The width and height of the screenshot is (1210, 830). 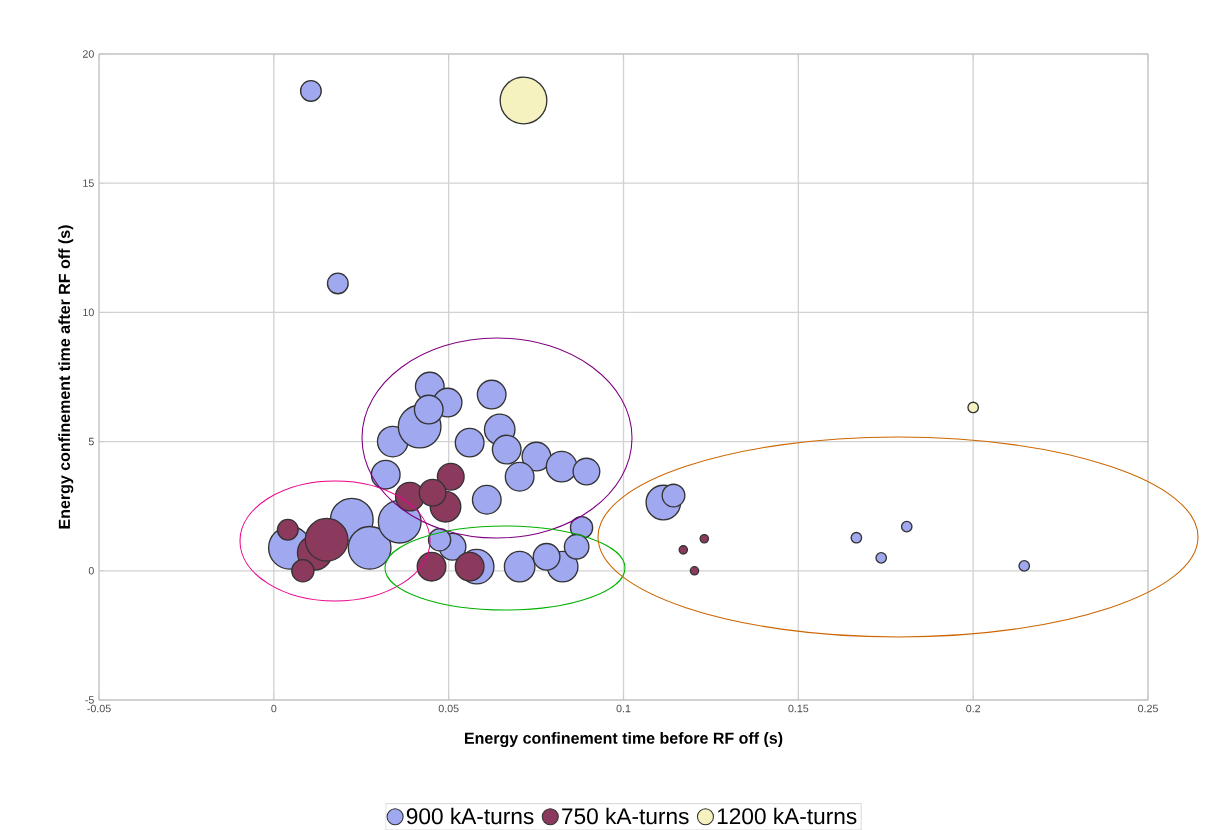 What do you see at coordinates (1148, 708) in the screenshot?
I see `x-tick-label: 0.25` at bounding box center [1148, 708].